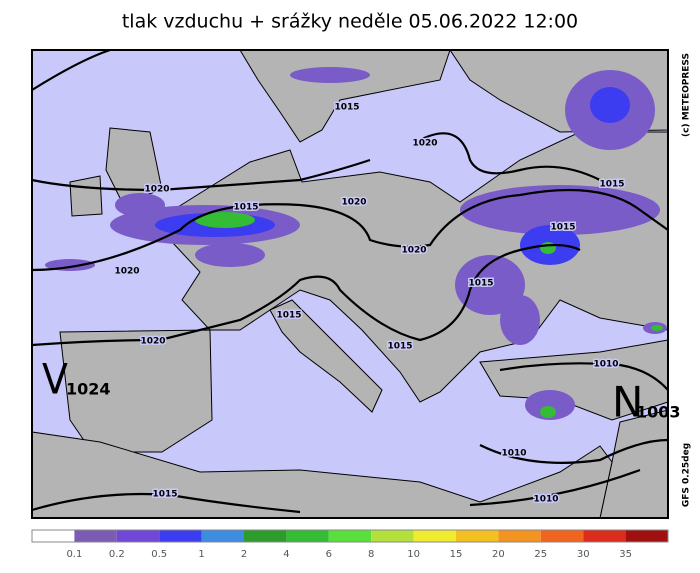 The width and height of the screenshot is (700, 573). Describe the element at coordinates (88, 389) in the screenshot. I see `pressure-value: 1024` at that location.